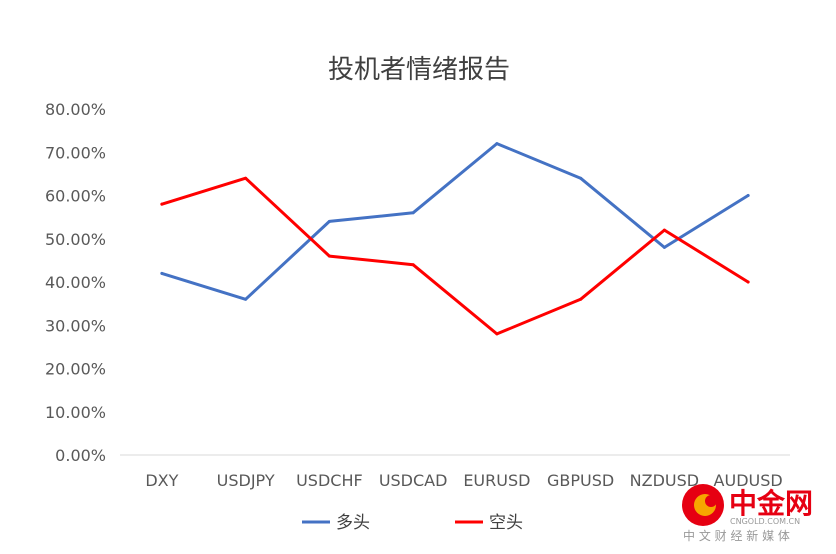  I want to click on y-tick-label: 40.00%, so click(75, 282).